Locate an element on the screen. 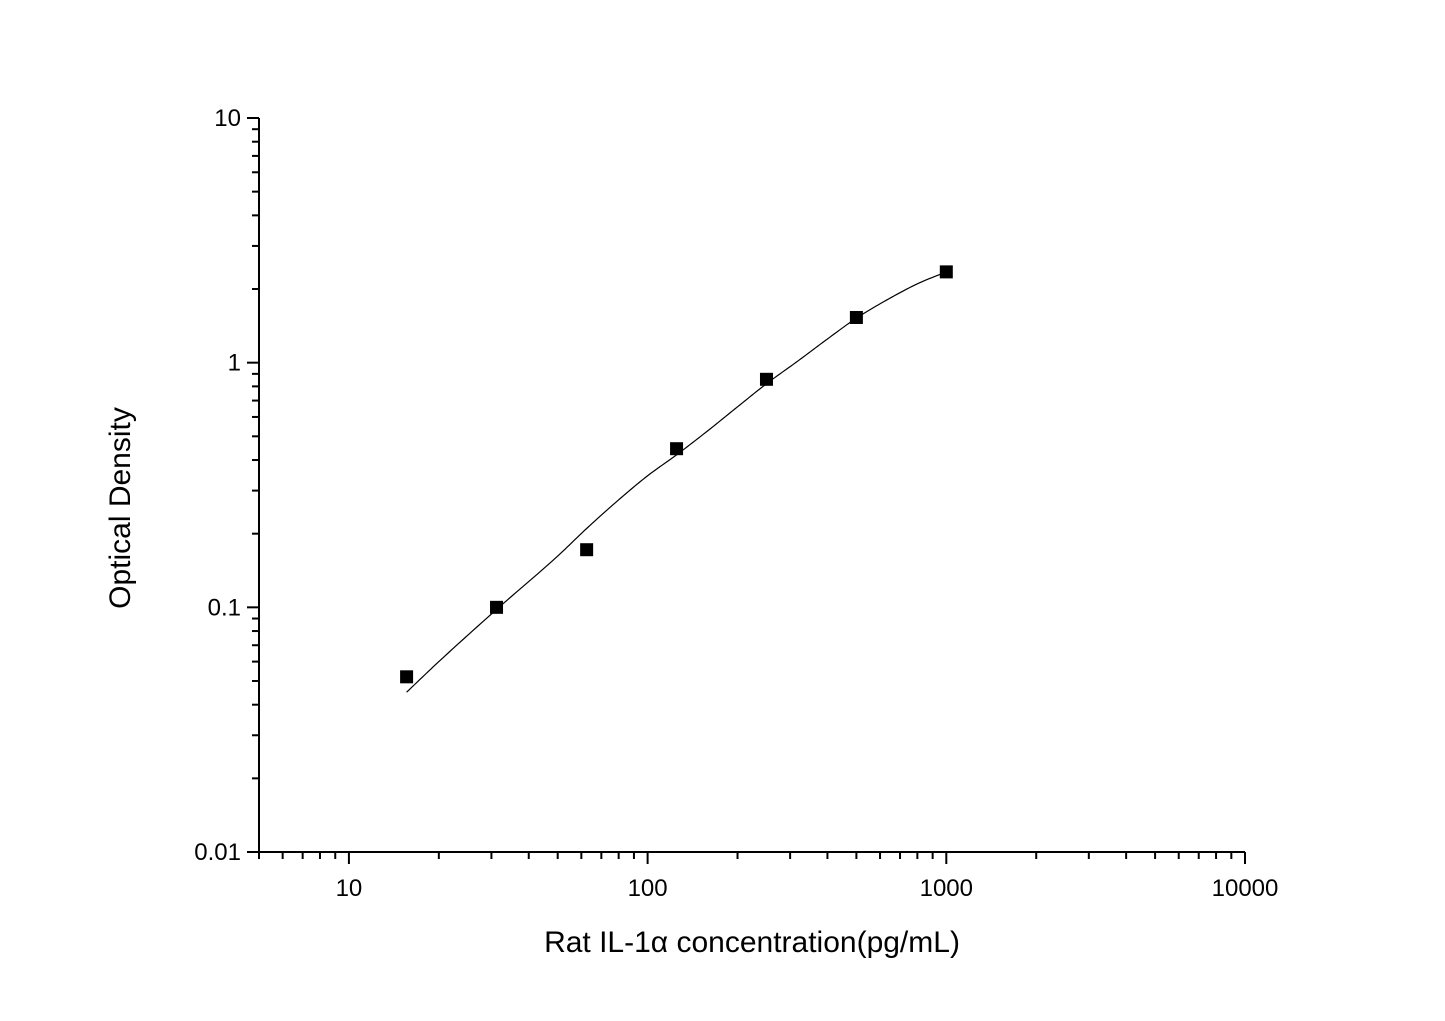  y-tick-label: 1 is located at coordinates (234, 363).